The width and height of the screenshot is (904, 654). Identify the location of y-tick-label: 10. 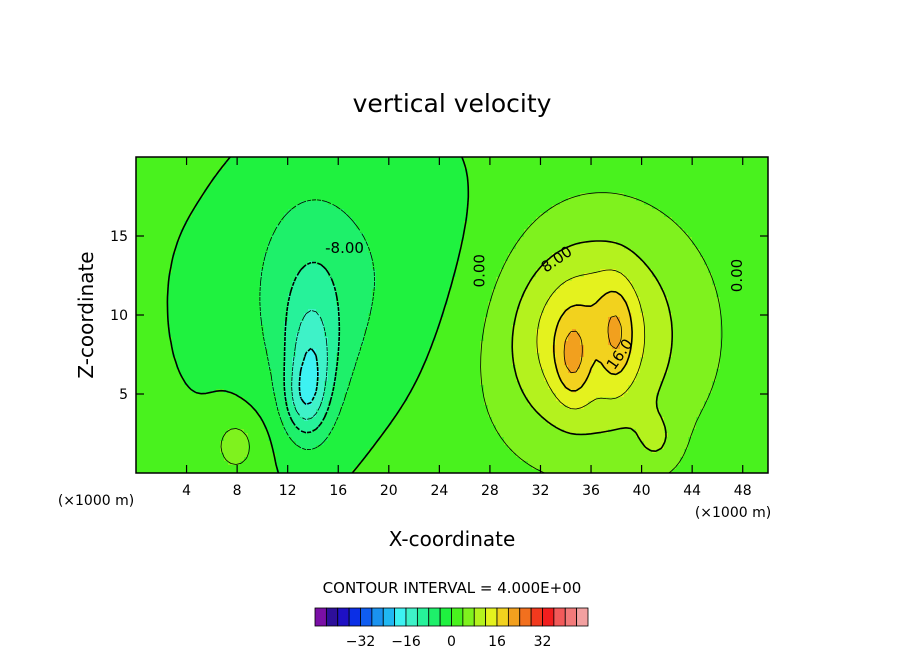
(119, 316).